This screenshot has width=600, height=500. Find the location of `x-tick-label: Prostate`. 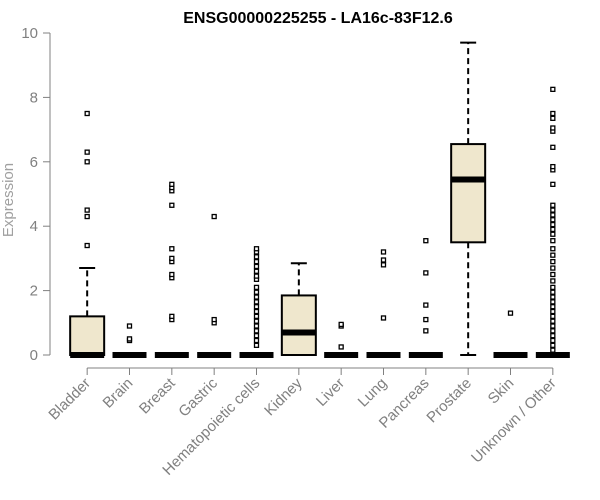

x-tick-label: Prostate is located at coordinates (449, 401).